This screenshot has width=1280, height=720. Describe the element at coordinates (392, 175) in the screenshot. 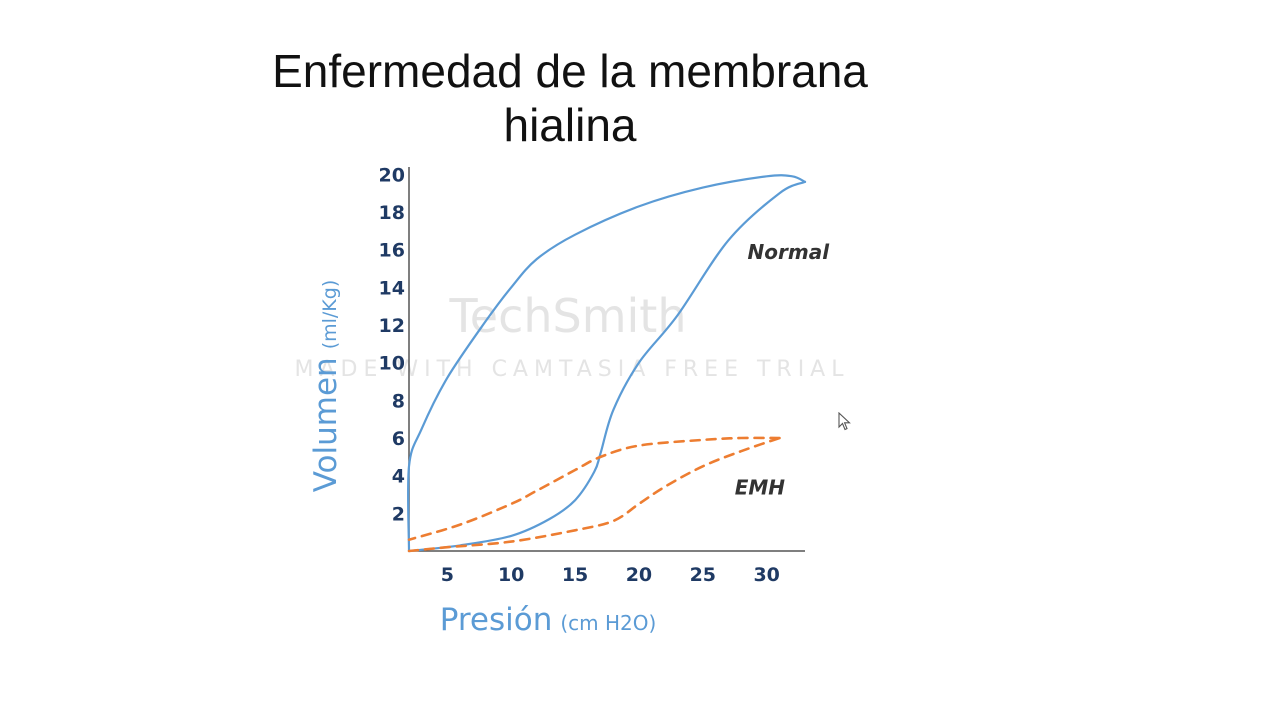

I see `y-tick-label: 20` at that location.